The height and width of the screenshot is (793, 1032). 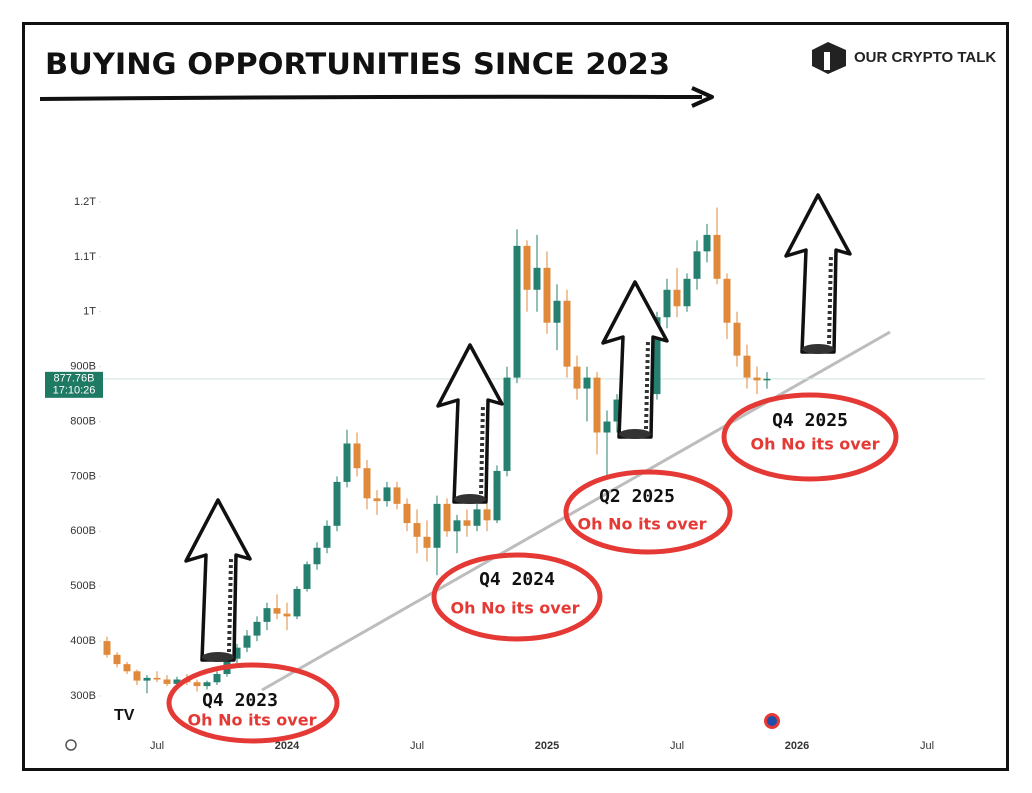 I want to click on title-arrowhead, so click(x=702, y=97).